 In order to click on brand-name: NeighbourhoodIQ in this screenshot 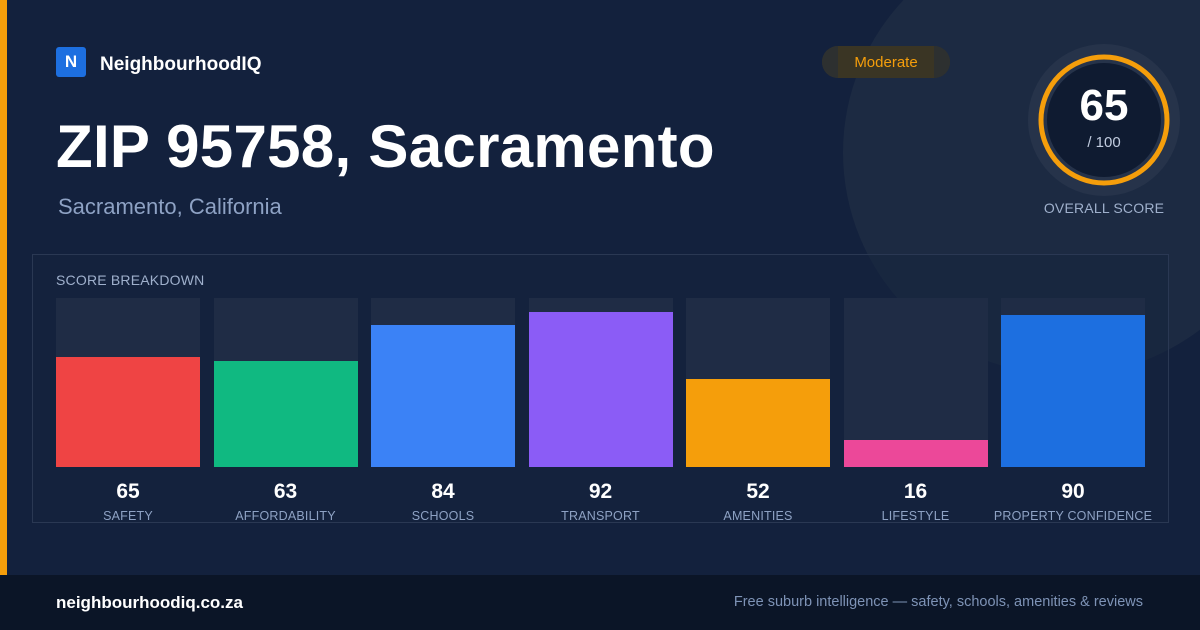, I will do `click(181, 64)`.